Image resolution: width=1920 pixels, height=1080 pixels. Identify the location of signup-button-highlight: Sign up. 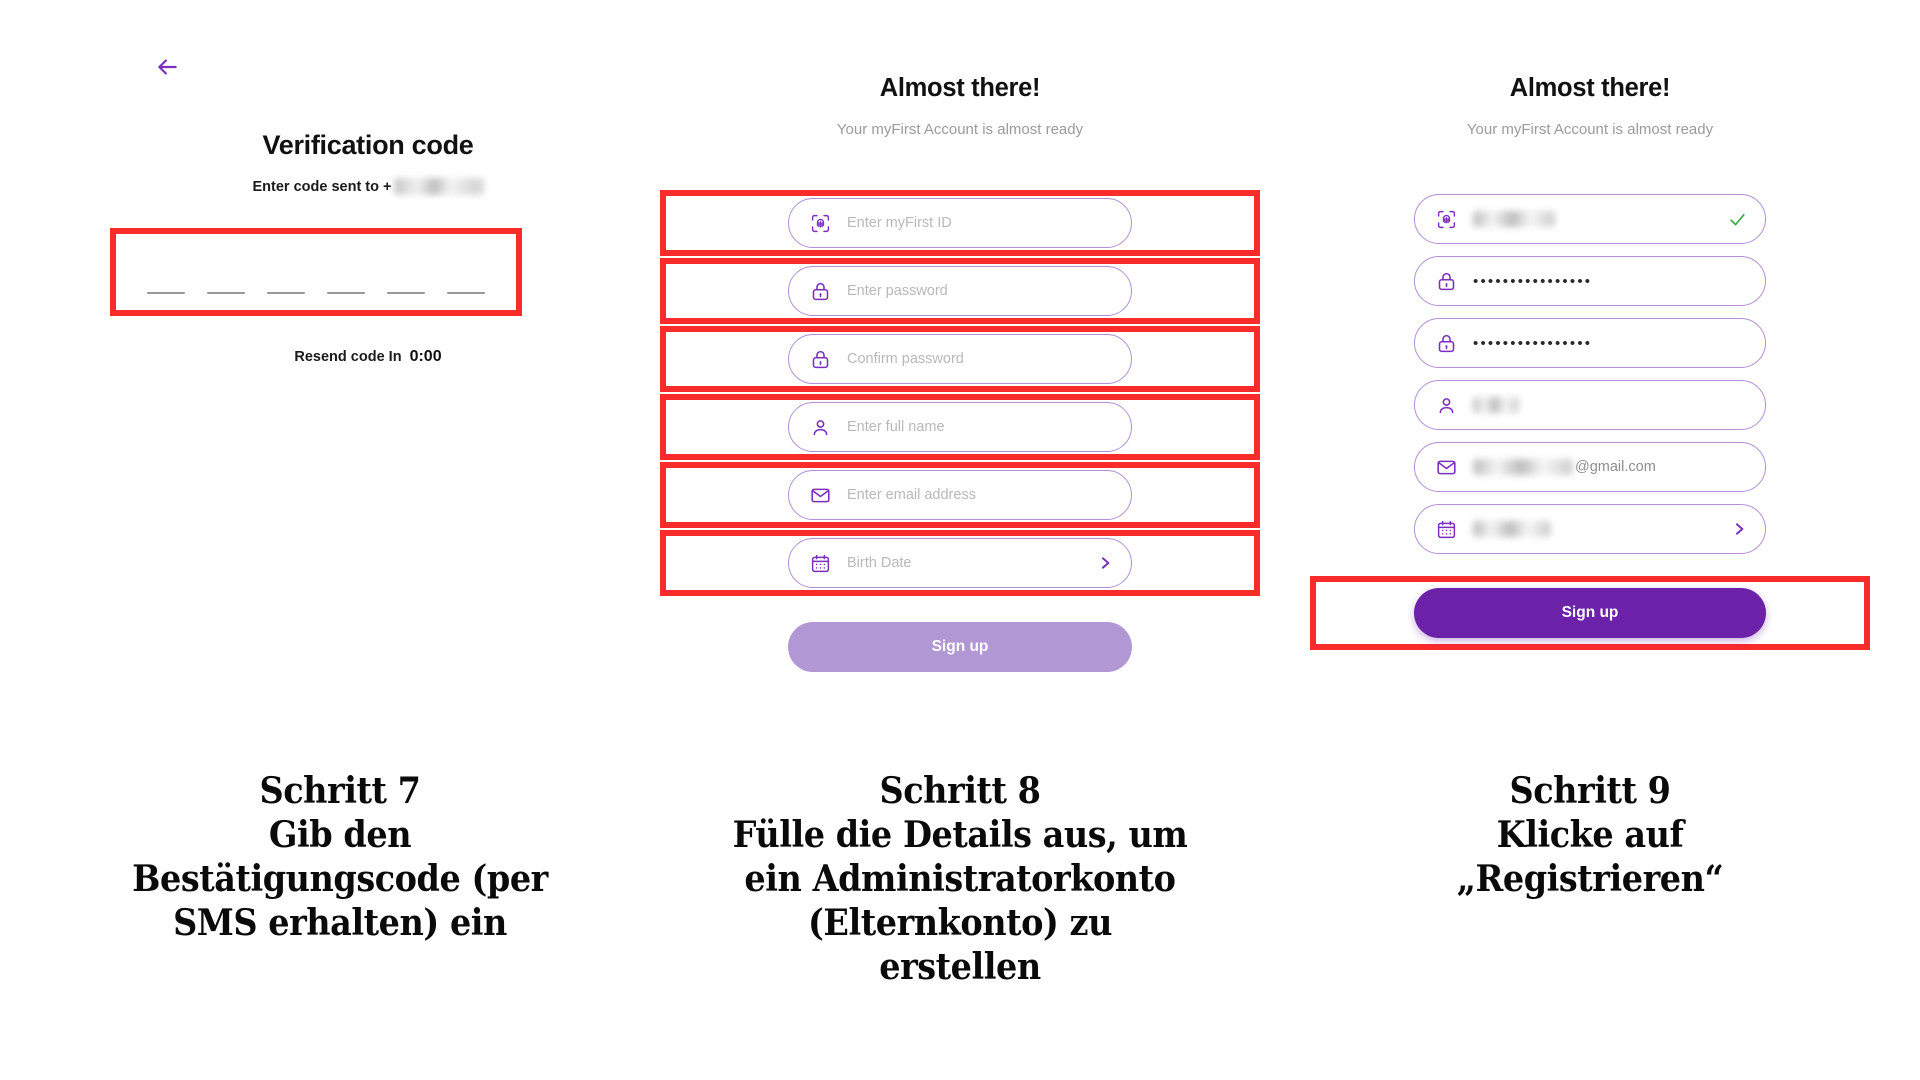
(1590, 613).